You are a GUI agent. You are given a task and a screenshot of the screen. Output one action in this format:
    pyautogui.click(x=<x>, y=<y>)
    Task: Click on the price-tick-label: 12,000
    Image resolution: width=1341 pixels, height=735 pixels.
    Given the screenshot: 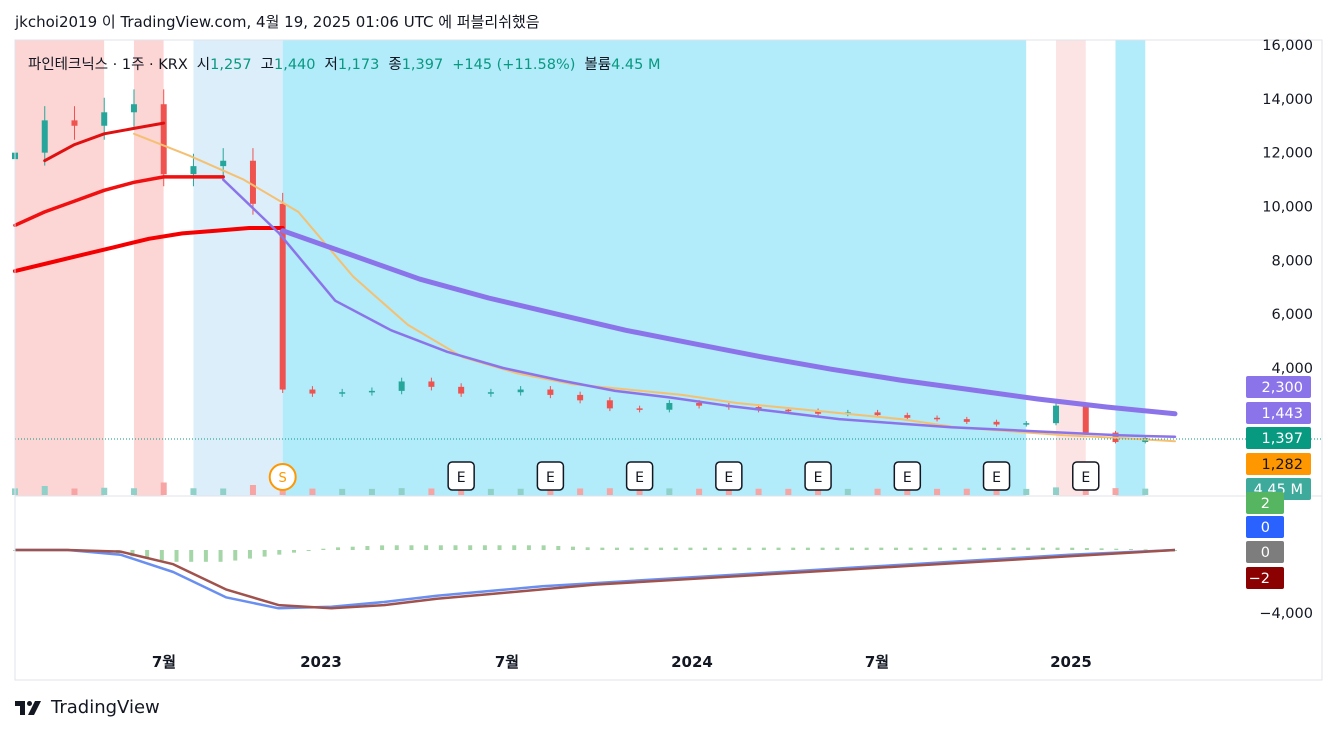 What is the action you would take?
    pyautogui.click(x=1287, y=154)
    